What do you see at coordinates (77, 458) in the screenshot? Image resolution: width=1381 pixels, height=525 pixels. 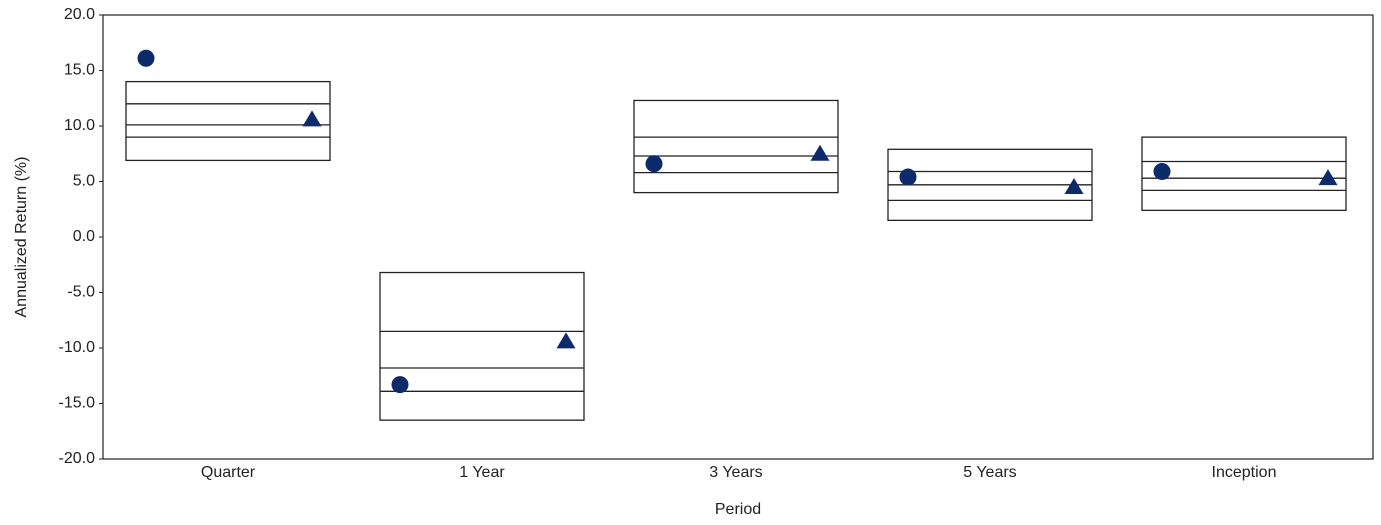 I see `y-tick-label: -20.0` at bounding box center [77, 458].